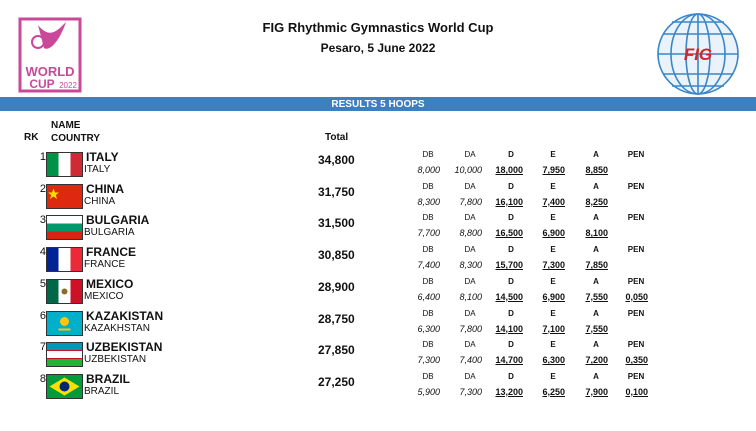 The image size is (756, 431). I want to click on score: 8,850, so click(596, 170).